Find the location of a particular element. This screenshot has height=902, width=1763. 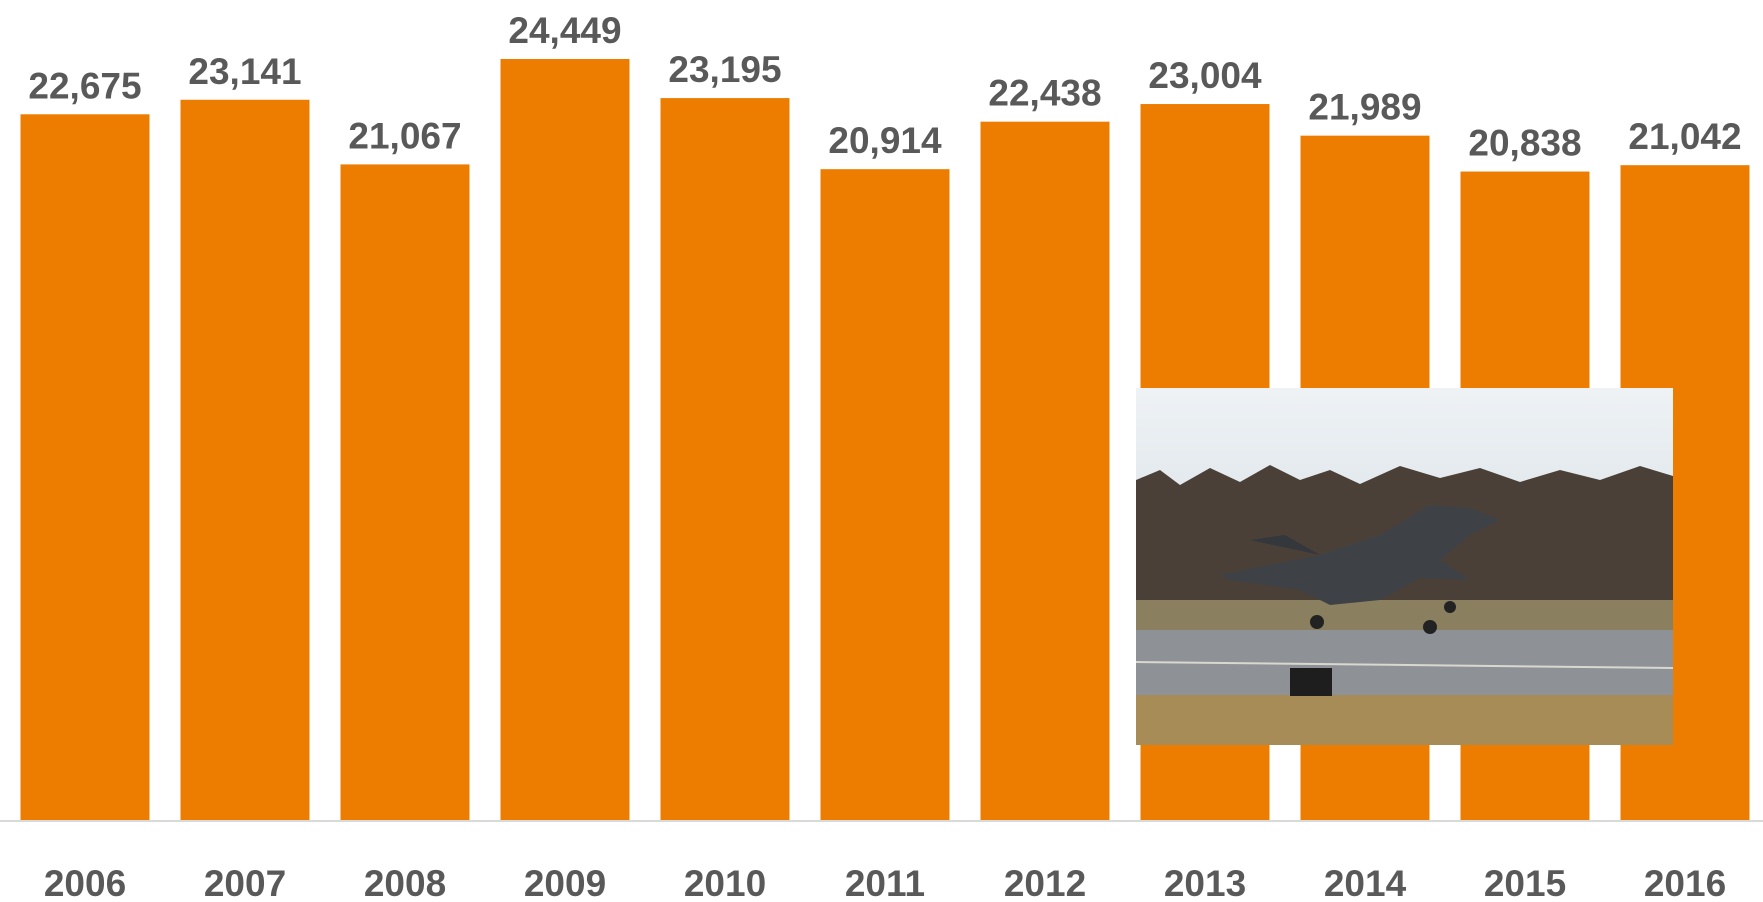

value-label: 20,914 is located at coordinates (885, 140).